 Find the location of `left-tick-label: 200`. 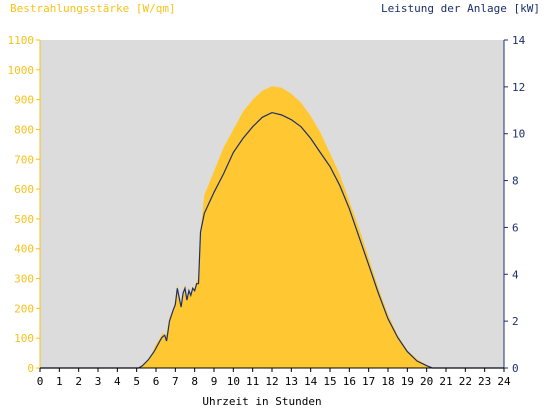

left-tick-label: 200 is located at coordinates (24, 308).